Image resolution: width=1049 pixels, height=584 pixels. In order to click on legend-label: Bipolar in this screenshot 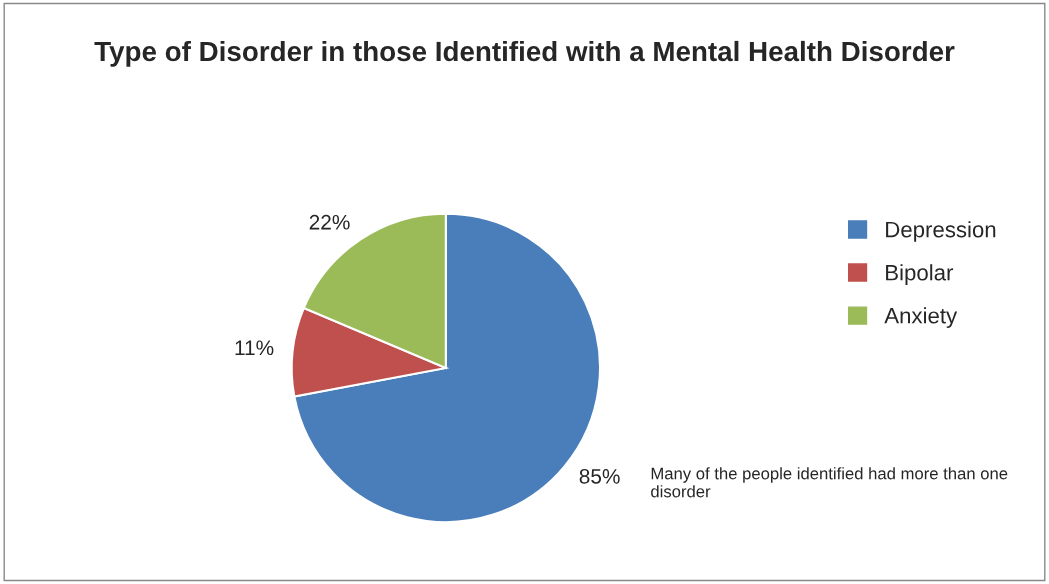, I will do `click(920, 274)`.